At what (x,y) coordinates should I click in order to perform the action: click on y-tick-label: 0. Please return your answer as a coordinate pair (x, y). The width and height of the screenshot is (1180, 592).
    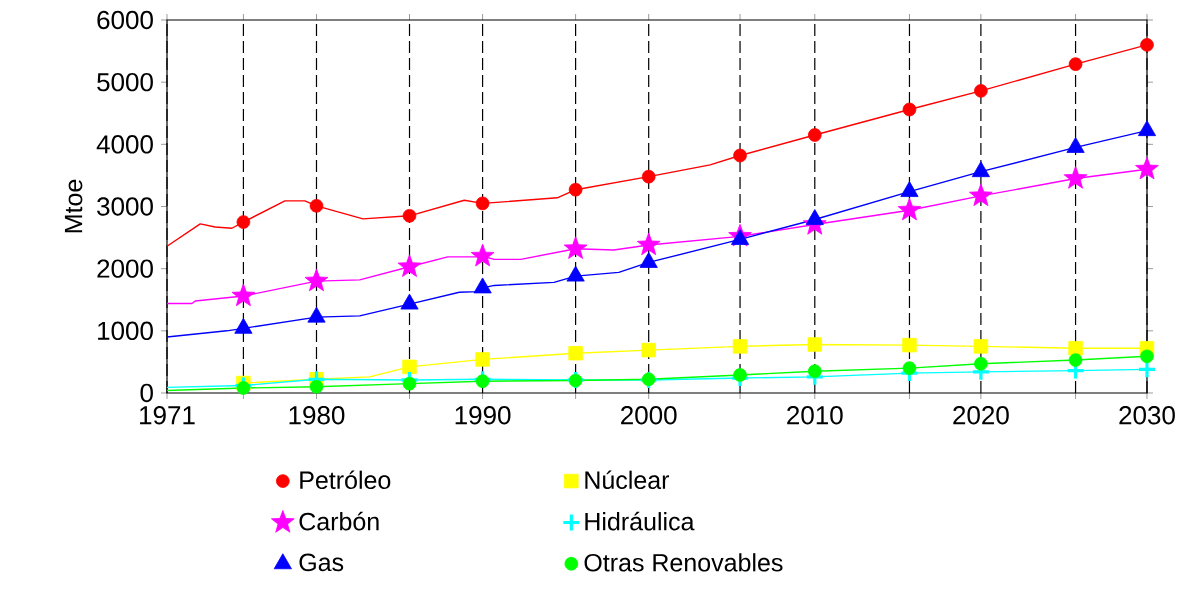
    Looking at the image, I should click on (146, 393).